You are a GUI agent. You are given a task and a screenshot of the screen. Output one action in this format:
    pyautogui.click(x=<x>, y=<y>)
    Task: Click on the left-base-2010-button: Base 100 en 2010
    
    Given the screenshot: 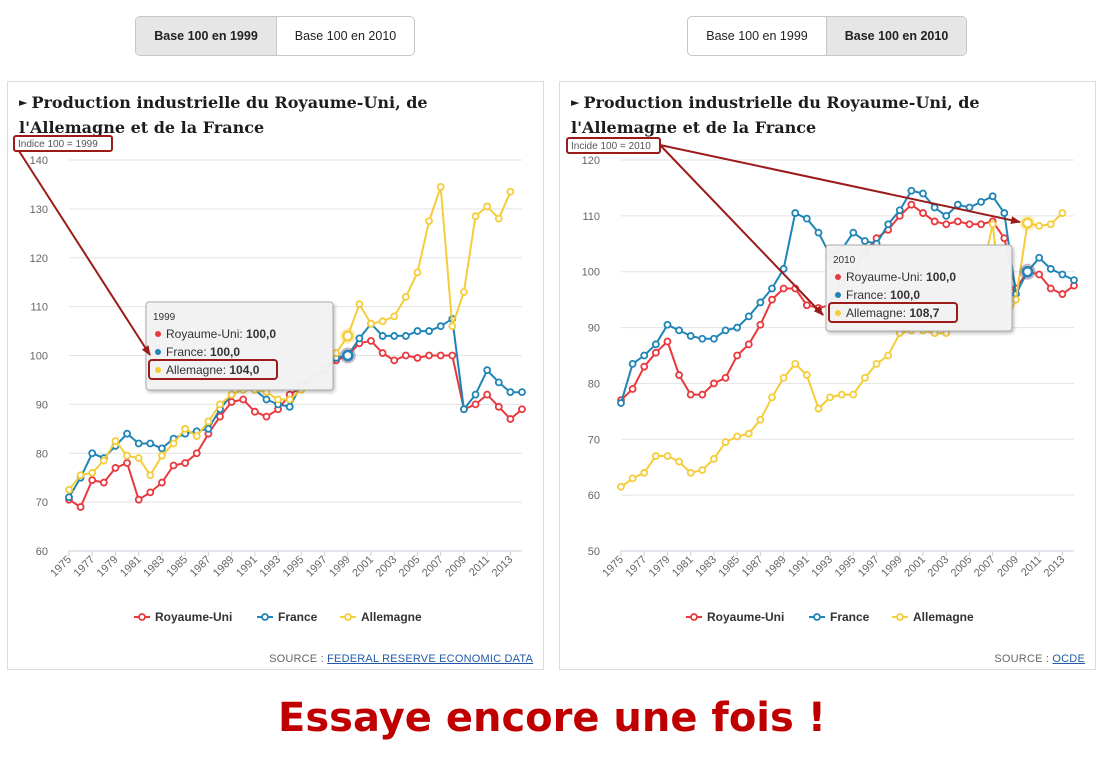 What is the action you would take?
    pyautogui.click(x=345, y=36)
    